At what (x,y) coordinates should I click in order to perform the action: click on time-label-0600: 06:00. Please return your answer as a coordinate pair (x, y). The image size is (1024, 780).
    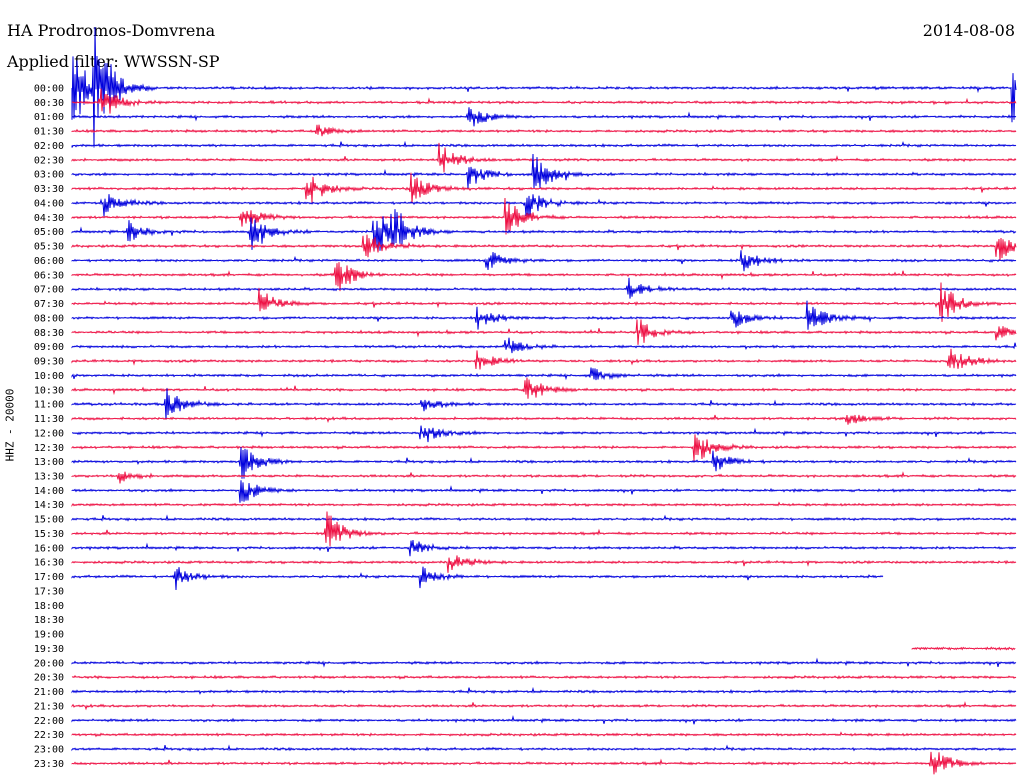
    Looking at the image, I should click on (49, 261).